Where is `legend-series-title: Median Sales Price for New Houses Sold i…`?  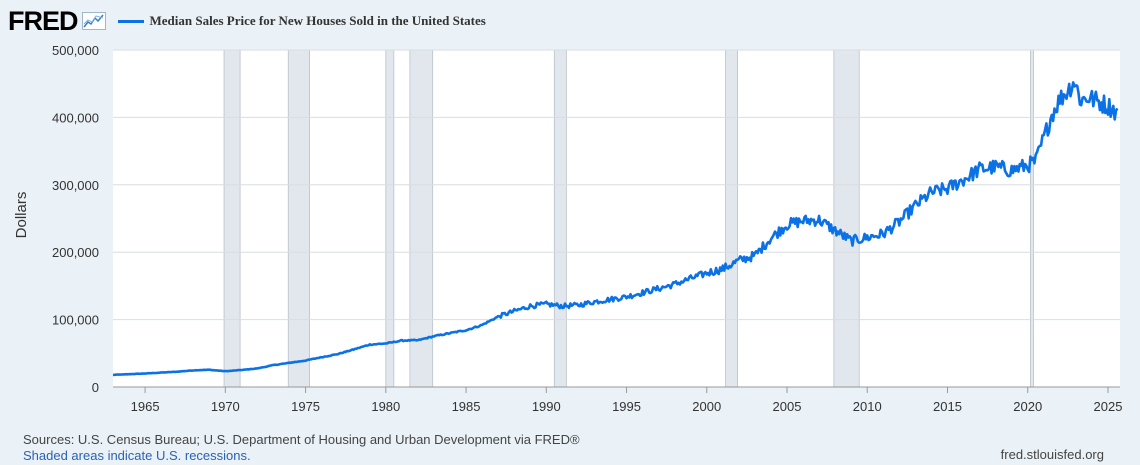
legend-series-title: Median Sales Price for New Houses Sold i… is located at coordinates (317, 20).